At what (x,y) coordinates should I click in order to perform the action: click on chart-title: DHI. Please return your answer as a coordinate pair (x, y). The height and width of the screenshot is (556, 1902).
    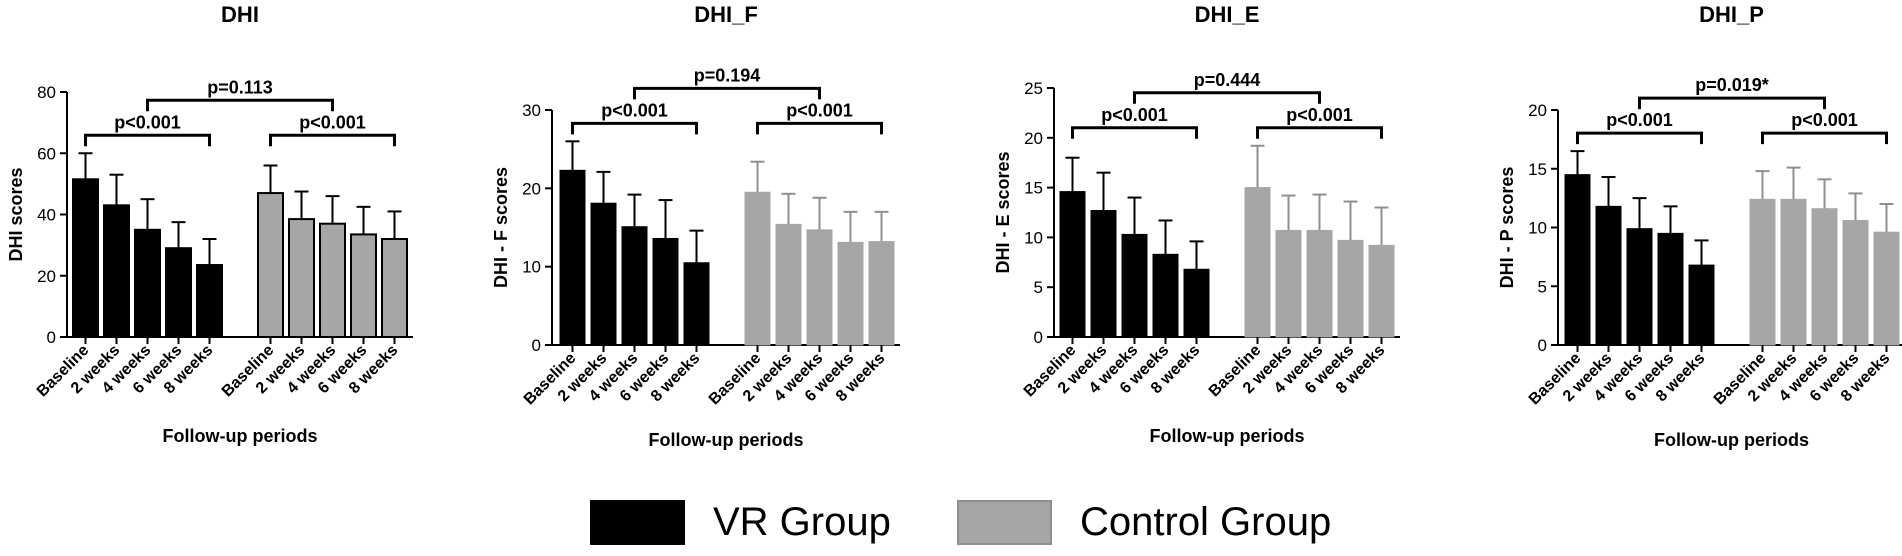
    Looking at the image, I should click on (240, 14).